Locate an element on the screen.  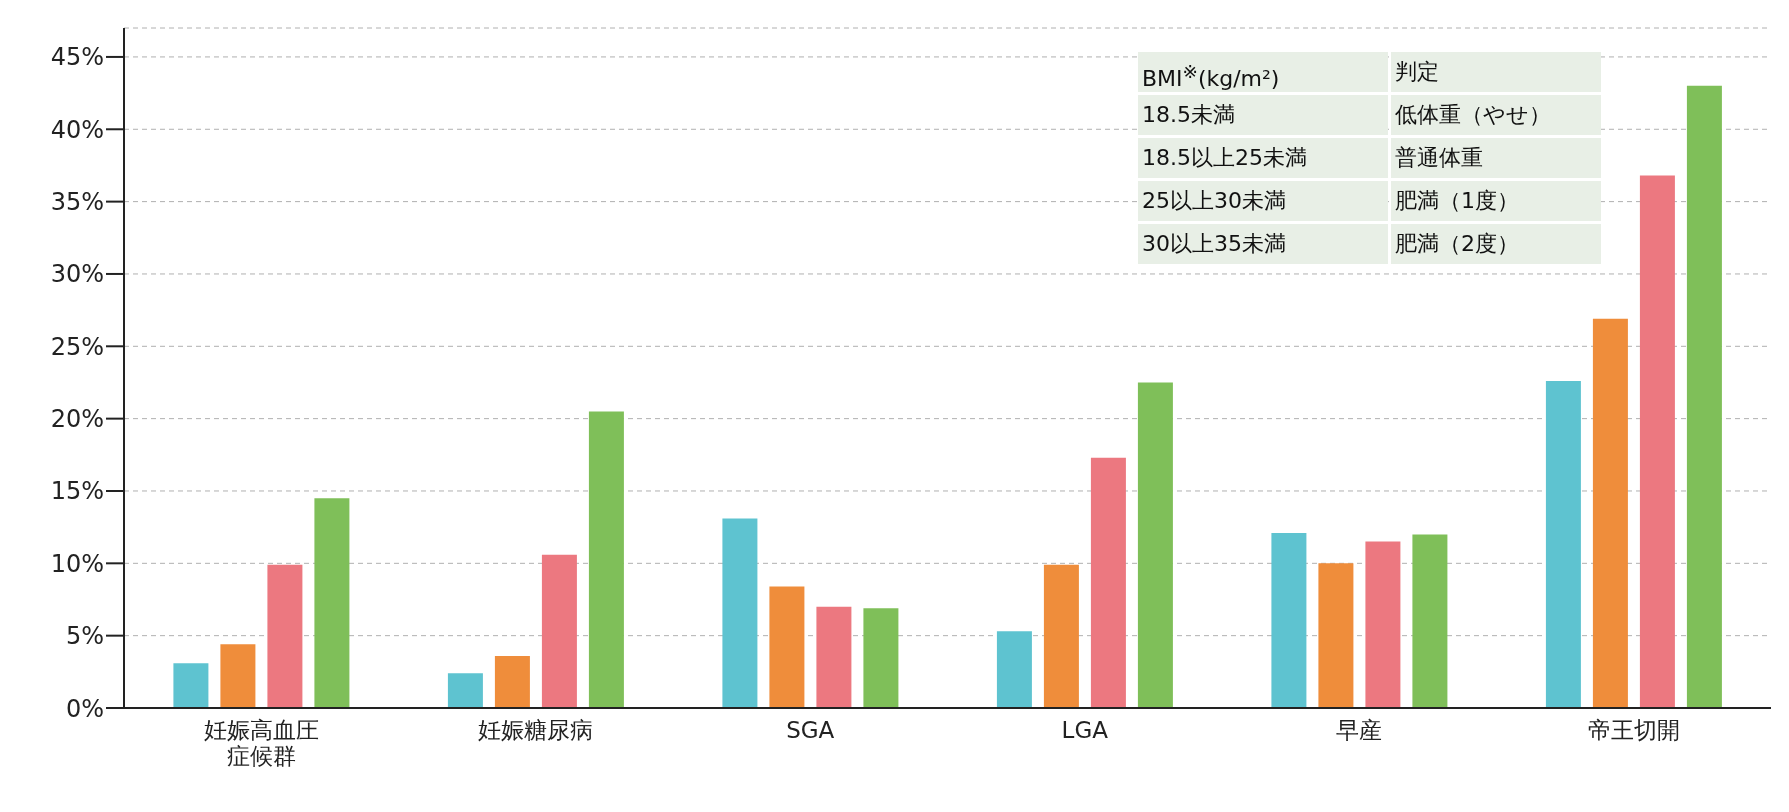
x-tick-label: 妊娠高血圧症候群 is located at coordinates (261, 743).